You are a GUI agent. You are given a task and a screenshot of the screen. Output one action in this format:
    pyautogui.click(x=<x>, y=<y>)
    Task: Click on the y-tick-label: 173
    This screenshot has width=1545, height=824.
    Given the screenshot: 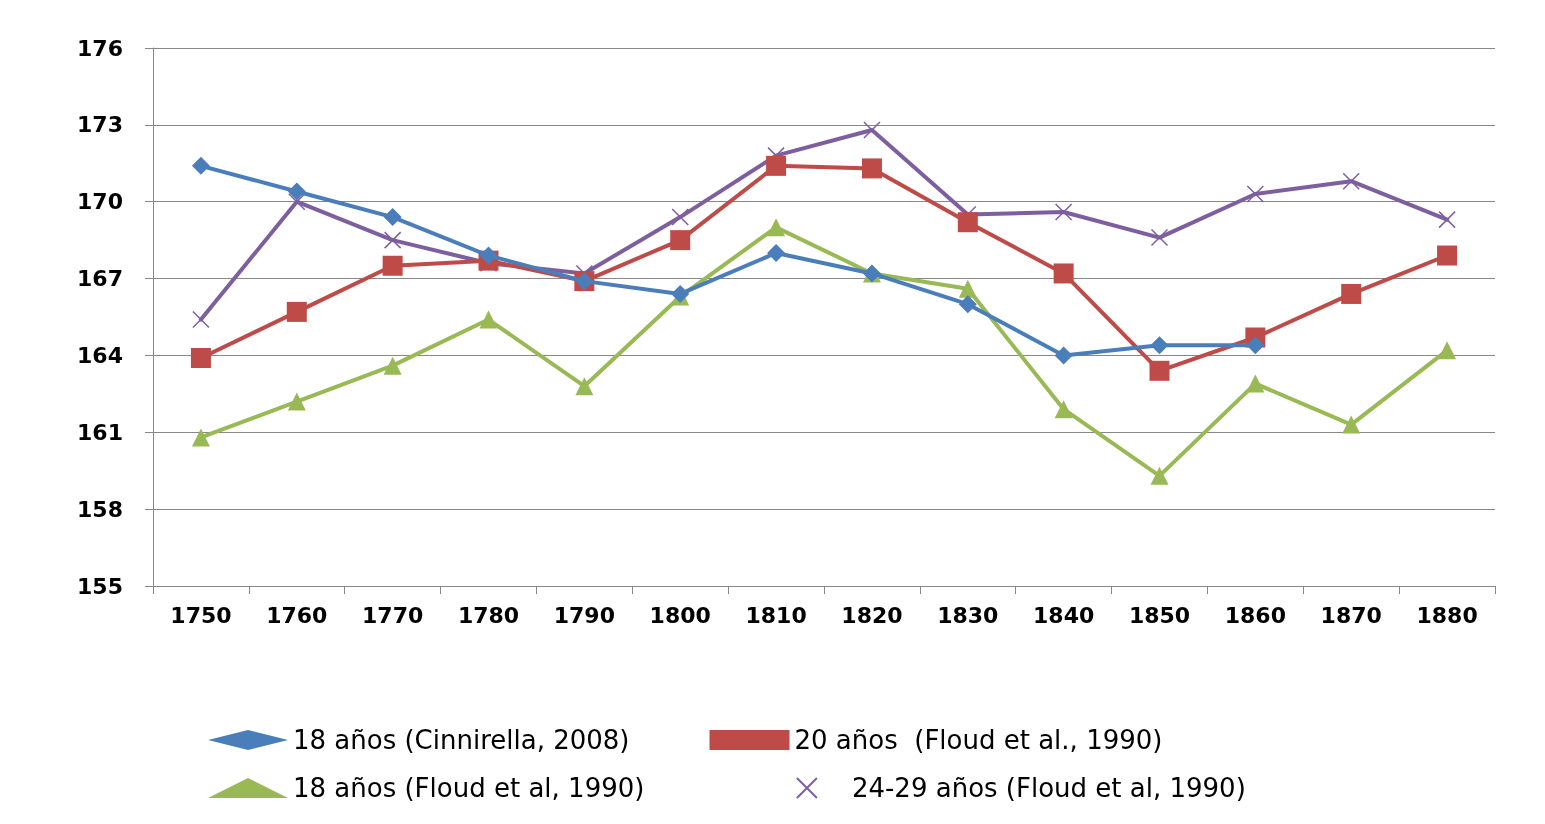 What is the action you would take?
    pyautogui.click(x=100, y=125)
    